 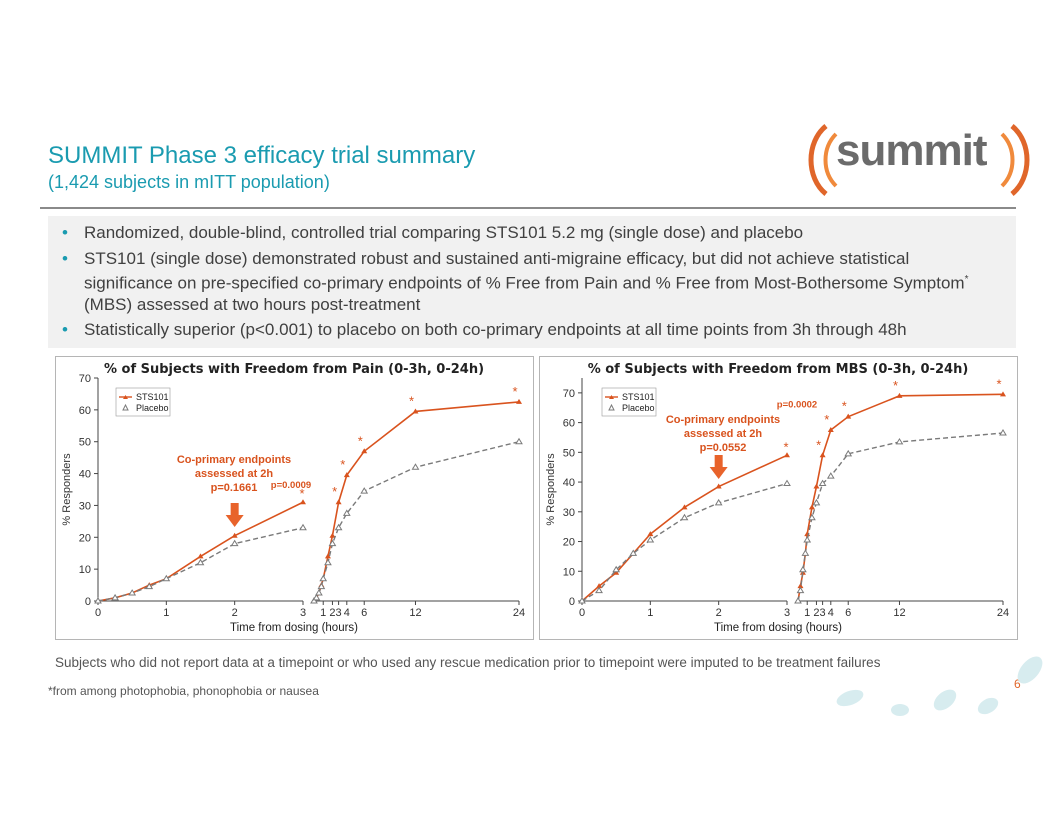 I want to click on coprimary-annotation: p=0.1661, so click(x=234, y=488).